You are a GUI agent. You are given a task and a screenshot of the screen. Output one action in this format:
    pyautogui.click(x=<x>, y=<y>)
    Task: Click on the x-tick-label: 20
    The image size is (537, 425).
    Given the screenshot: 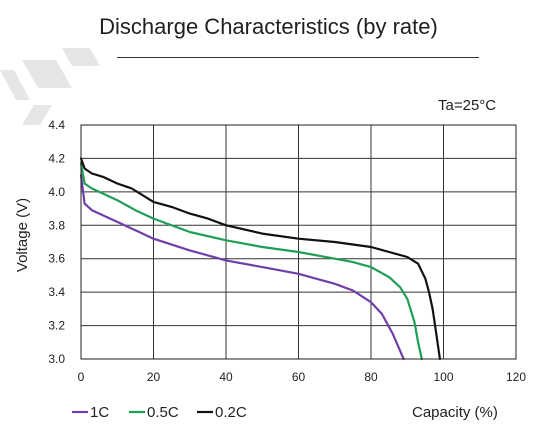 What is the action you would take?
    pyautogui.click(x=154, y=377)
    